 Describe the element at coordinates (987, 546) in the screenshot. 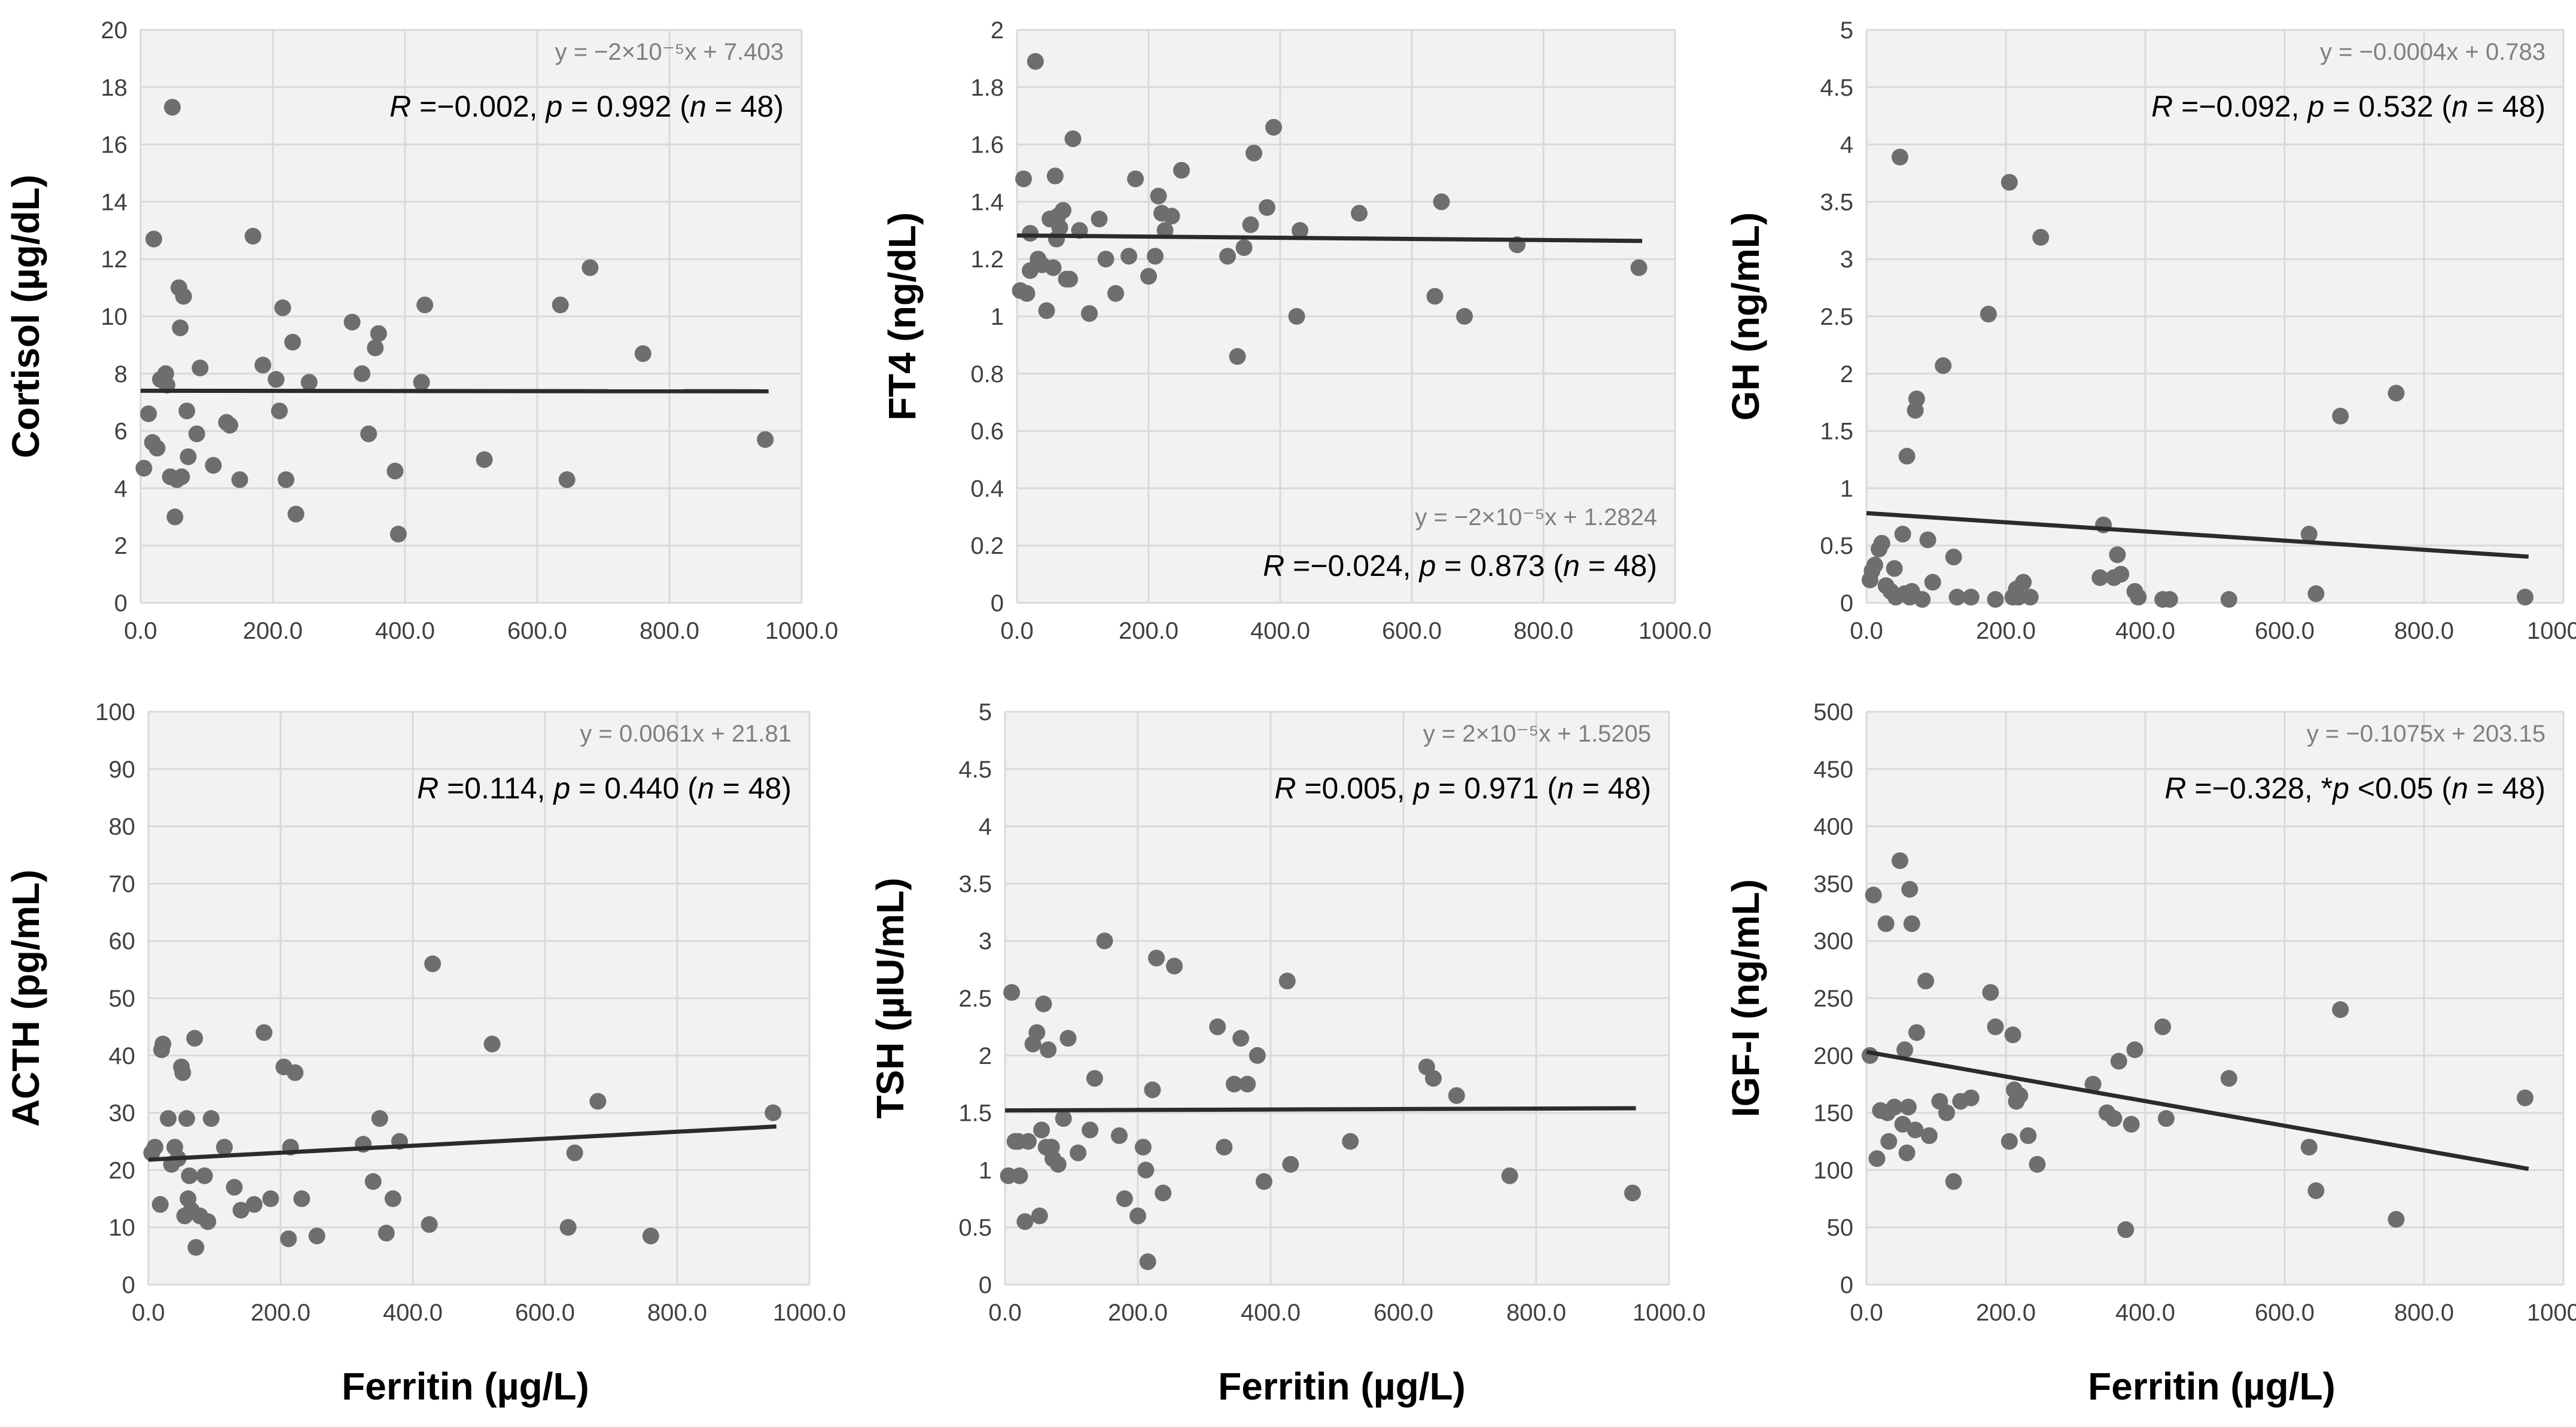

I see `y-tick-label: 0.2` at that location.